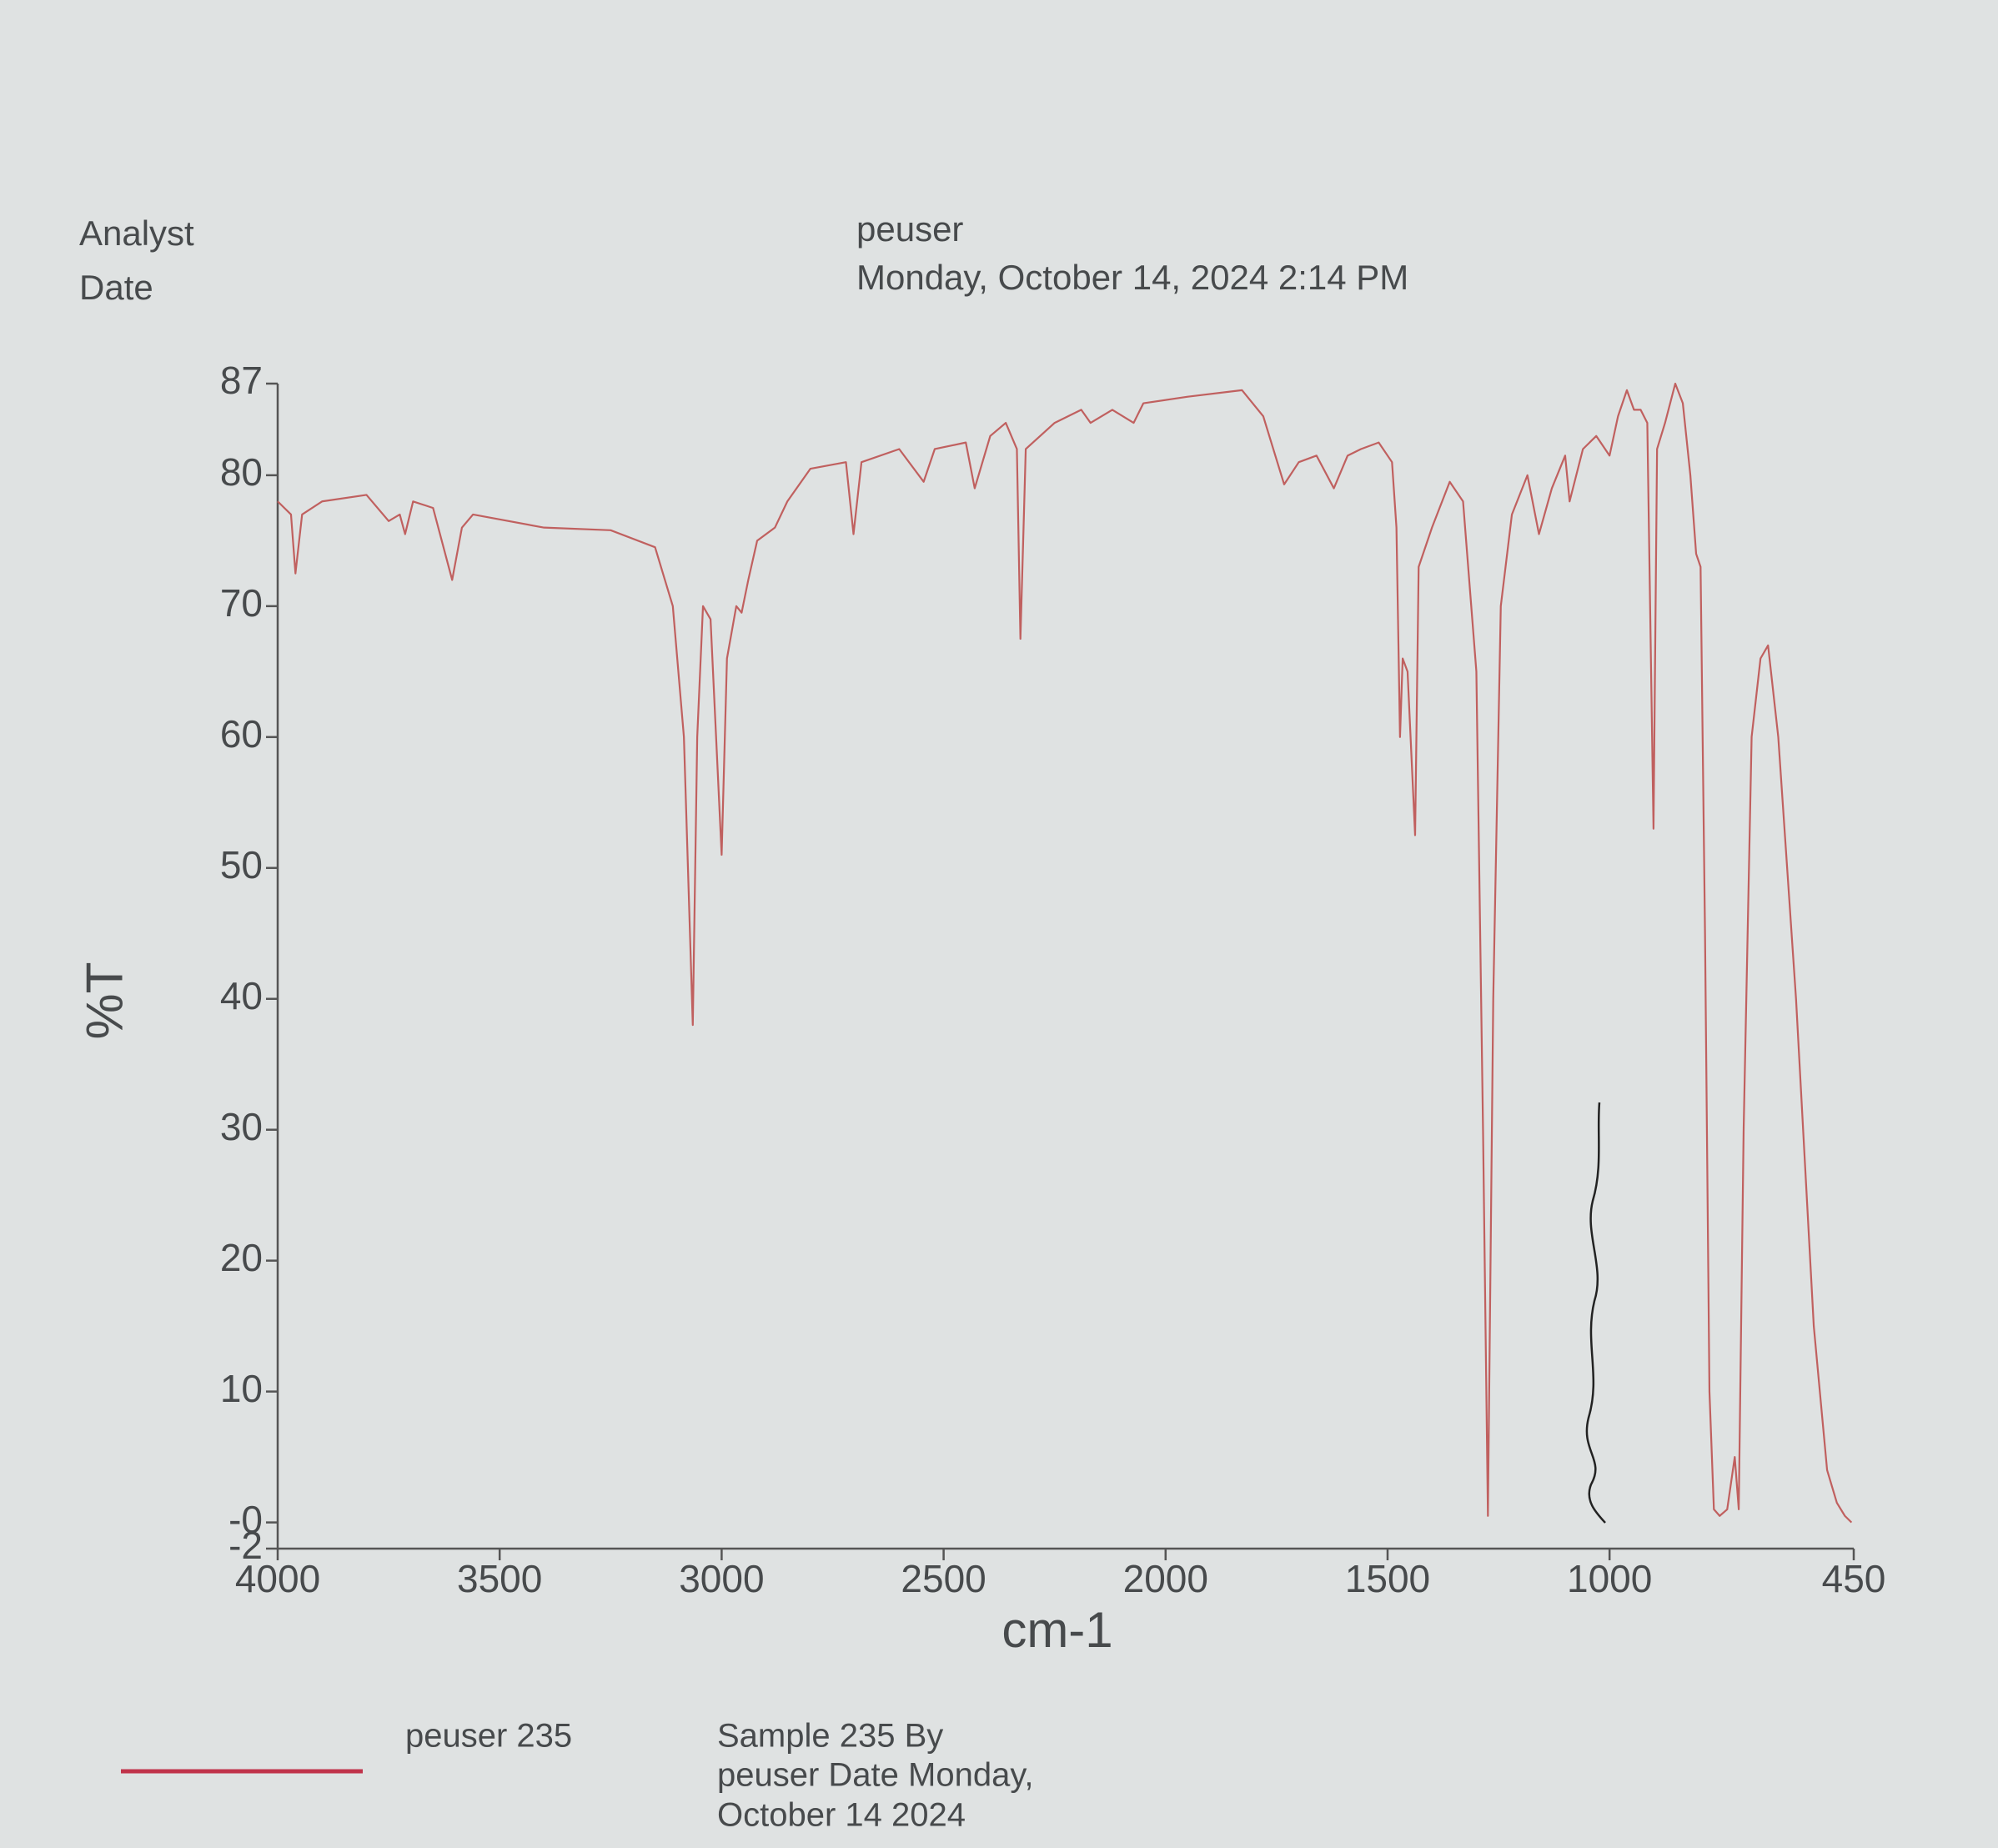 Image resolution: width=1998 pixels, height=1848 pixels. What do you see at coordinates (242, 1388) in the screenshot?
I see `y-tick-label: 10` at bounding box center [242, 1388].